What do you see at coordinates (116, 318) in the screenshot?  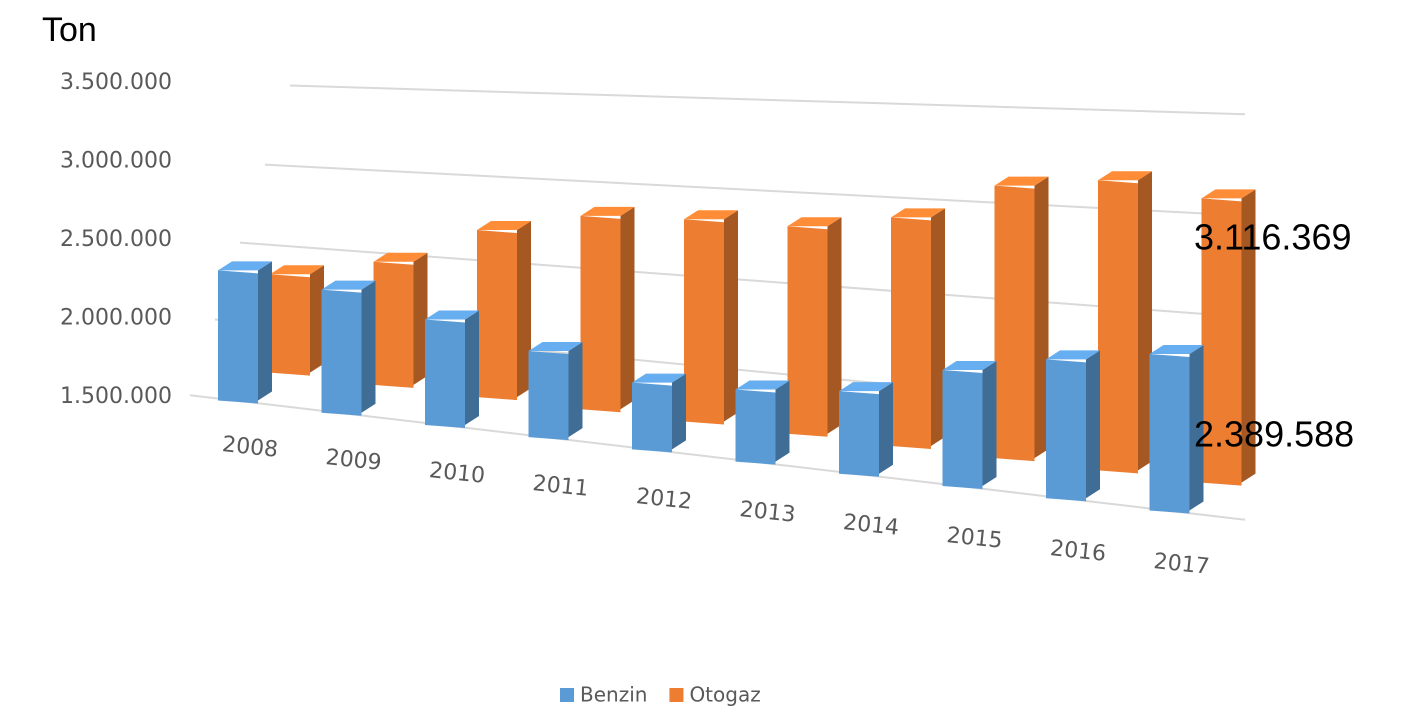 I see `y-tick-label: 2.000.000` at bounding box center [116, 318].